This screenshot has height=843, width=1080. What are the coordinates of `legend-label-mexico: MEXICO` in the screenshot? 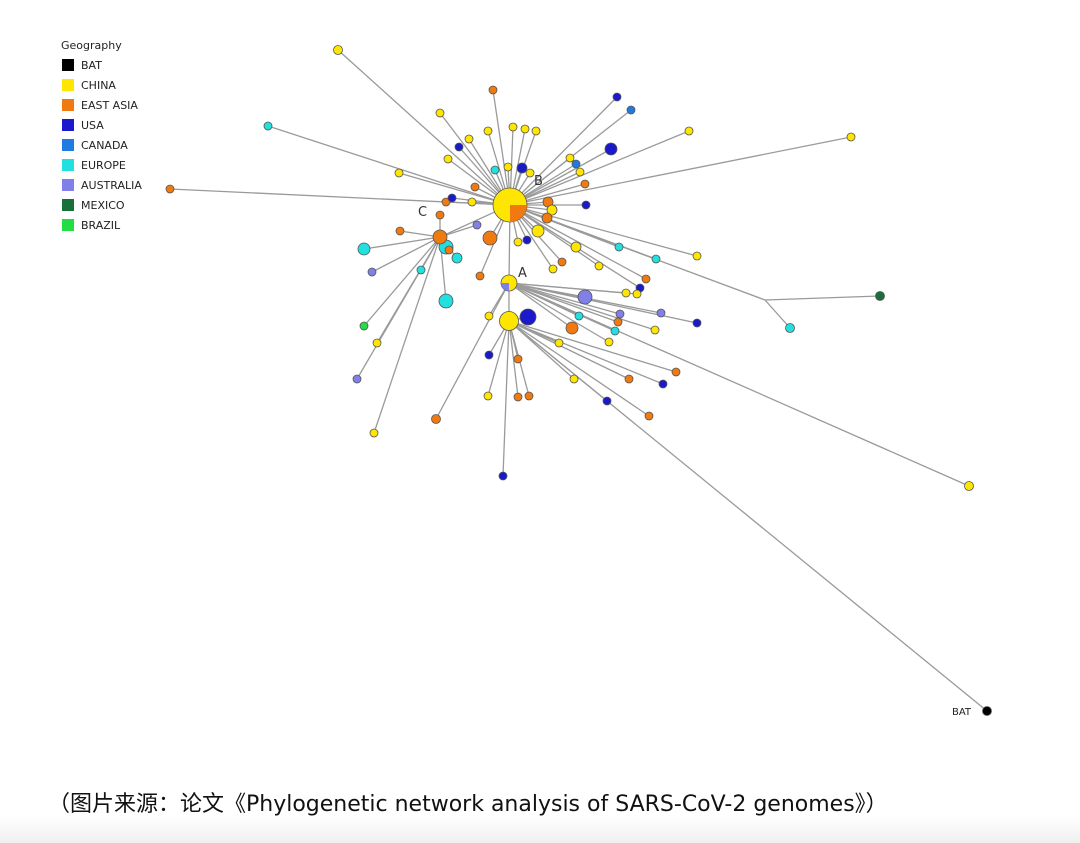 It's located at (103, 205).